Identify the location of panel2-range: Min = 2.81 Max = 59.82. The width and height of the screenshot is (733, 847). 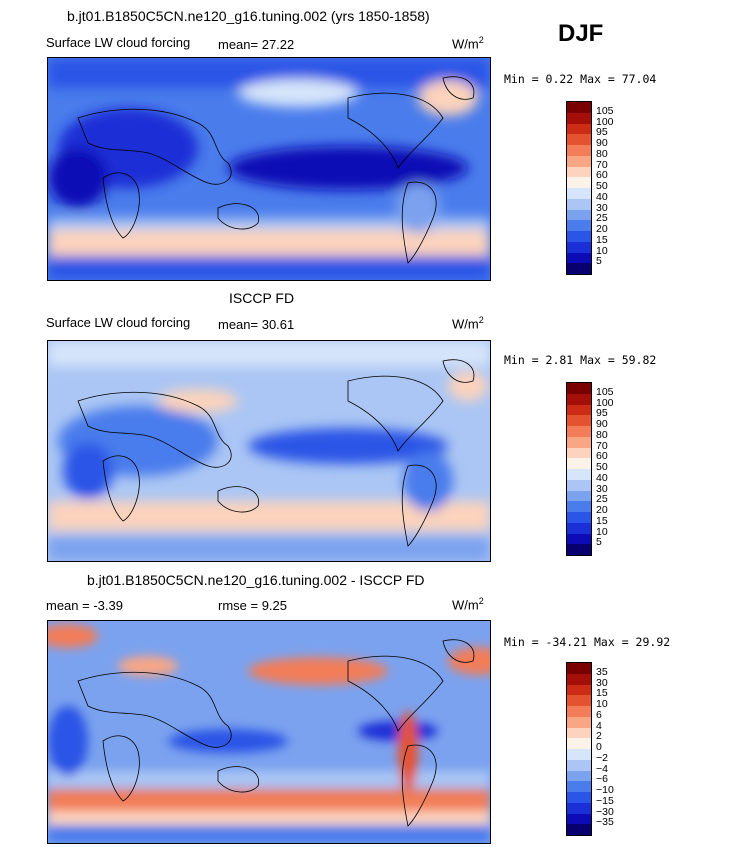
(580, 360).